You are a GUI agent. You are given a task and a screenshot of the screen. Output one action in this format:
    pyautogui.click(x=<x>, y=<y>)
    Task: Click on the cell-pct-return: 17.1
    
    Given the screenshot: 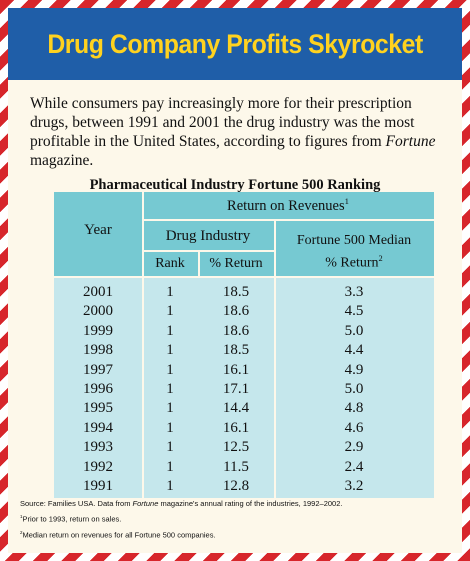 What is the action you would take?
    pyautogui.click(x=236, y=389)
    